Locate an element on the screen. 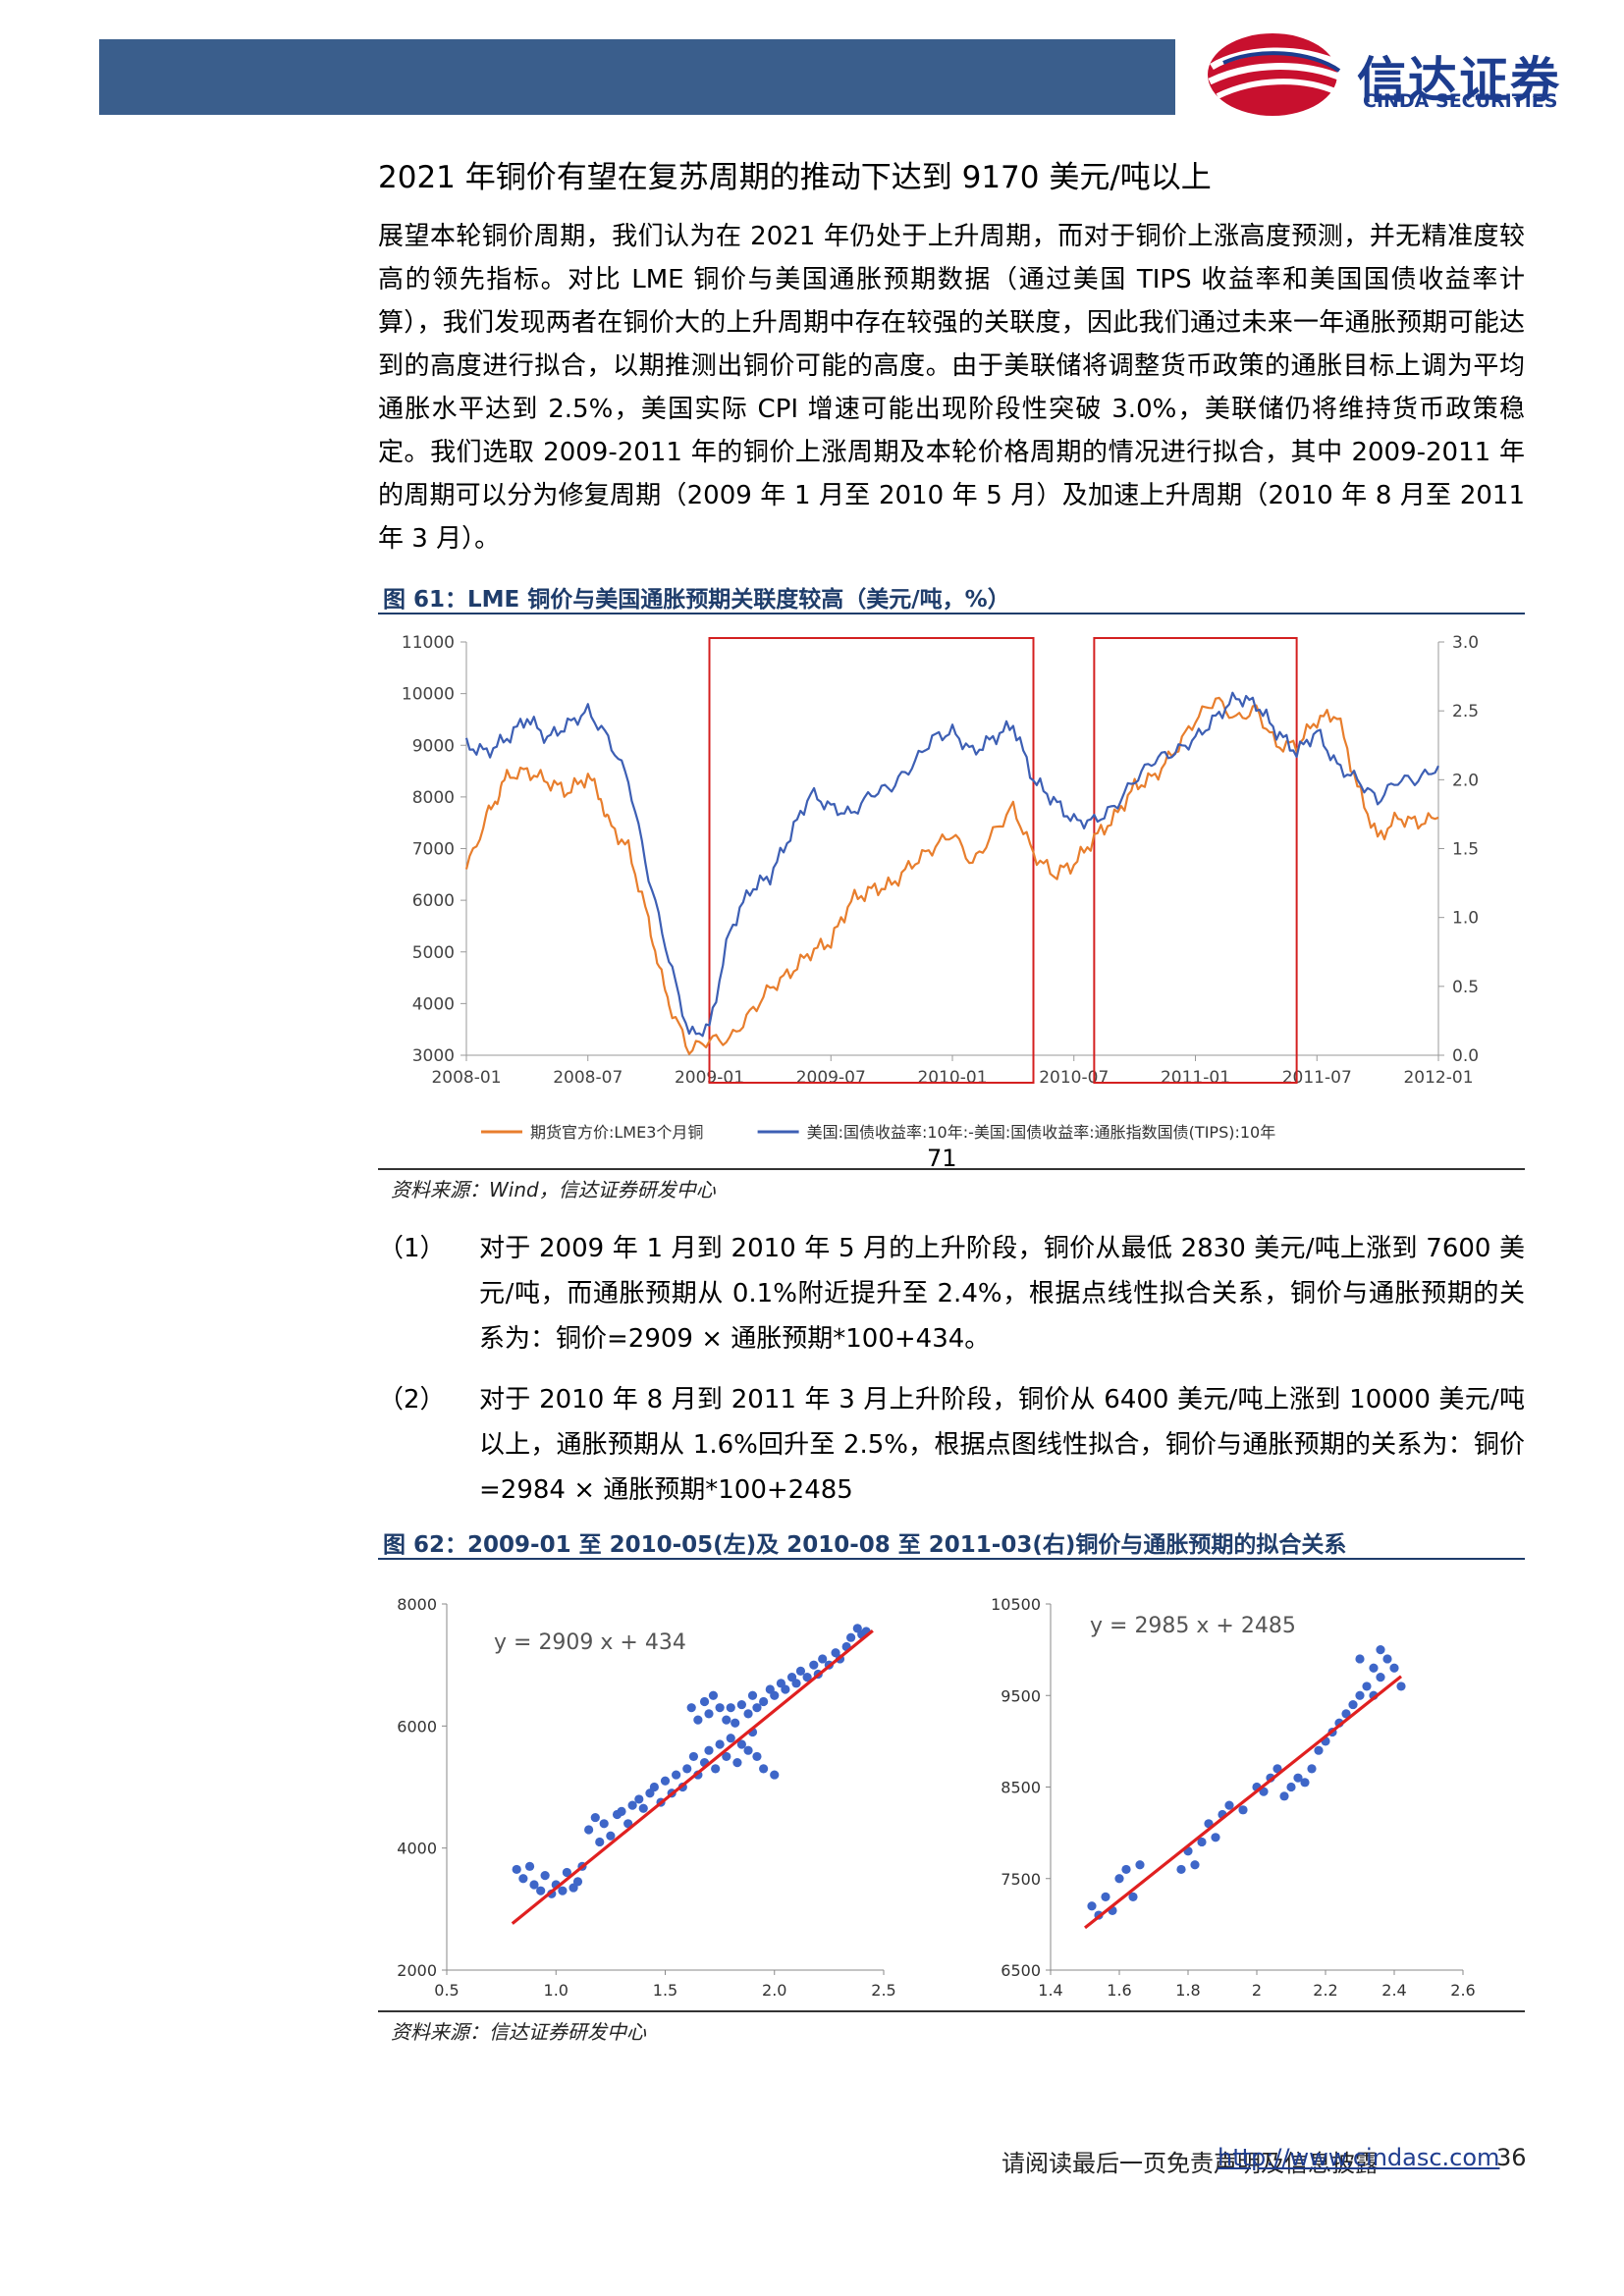 The image size is (1624, 2296). y-right-tick-label: 0.0 is located at coordinates (1465, 1056).